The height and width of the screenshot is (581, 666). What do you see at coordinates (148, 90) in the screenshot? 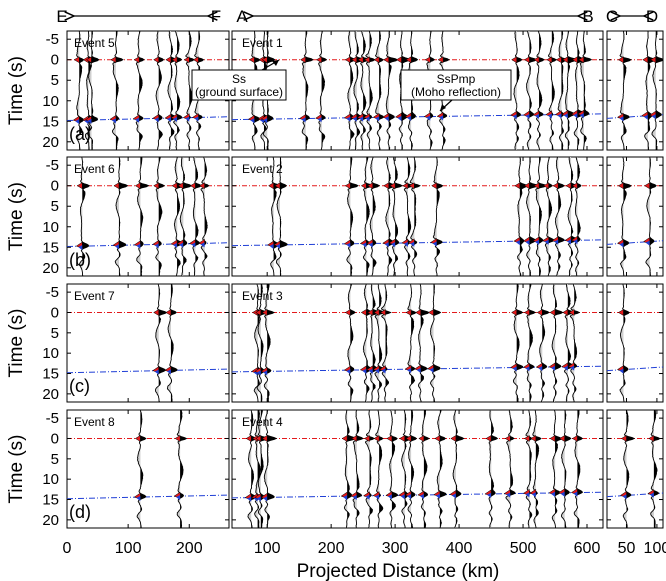
I see `panel-ef: Event 5 (a)` at bounding box center [148, 90].